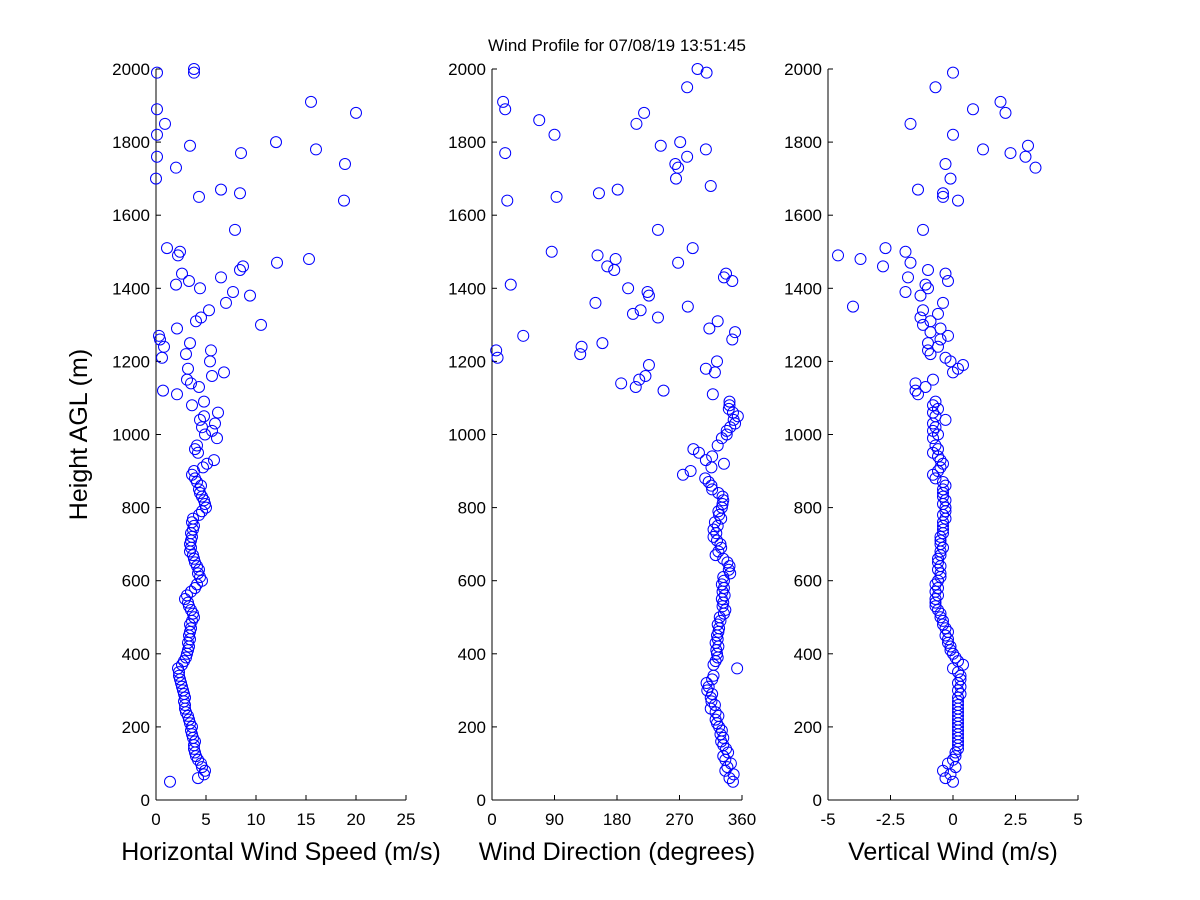 The height and width of the screenshot is (900, 1200). I want to click on direction-y-tick-label: 600, so click(472, 581).